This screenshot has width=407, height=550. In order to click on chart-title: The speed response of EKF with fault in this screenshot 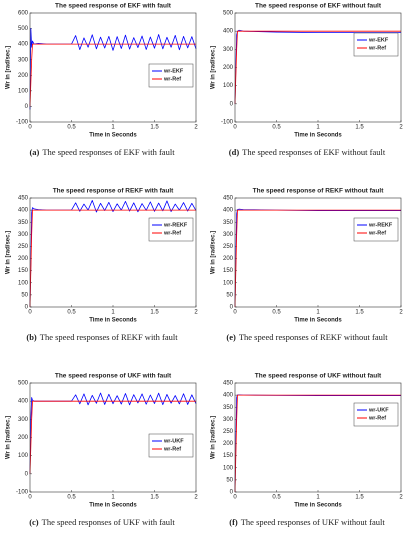, I will do `click(113, 6)`.